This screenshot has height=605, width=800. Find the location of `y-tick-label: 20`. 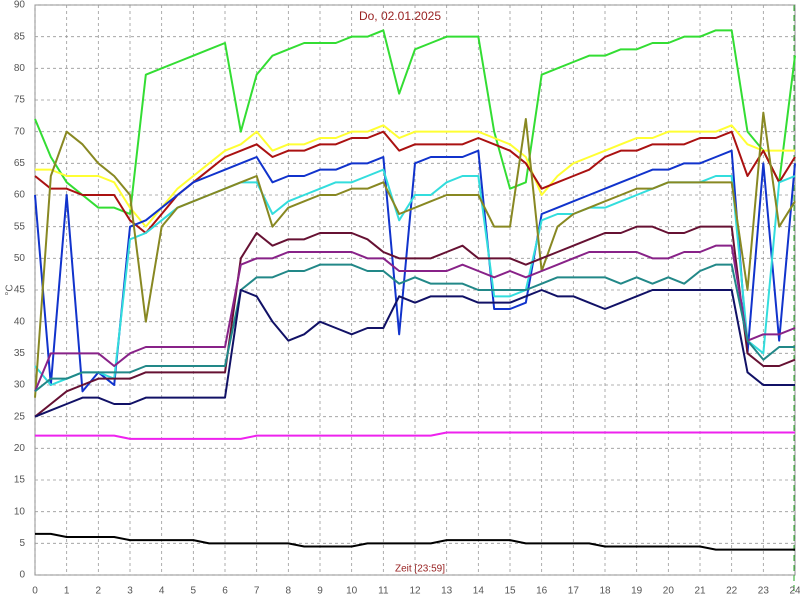

y-tick-label: 20 is located at coordinates (20, 448).